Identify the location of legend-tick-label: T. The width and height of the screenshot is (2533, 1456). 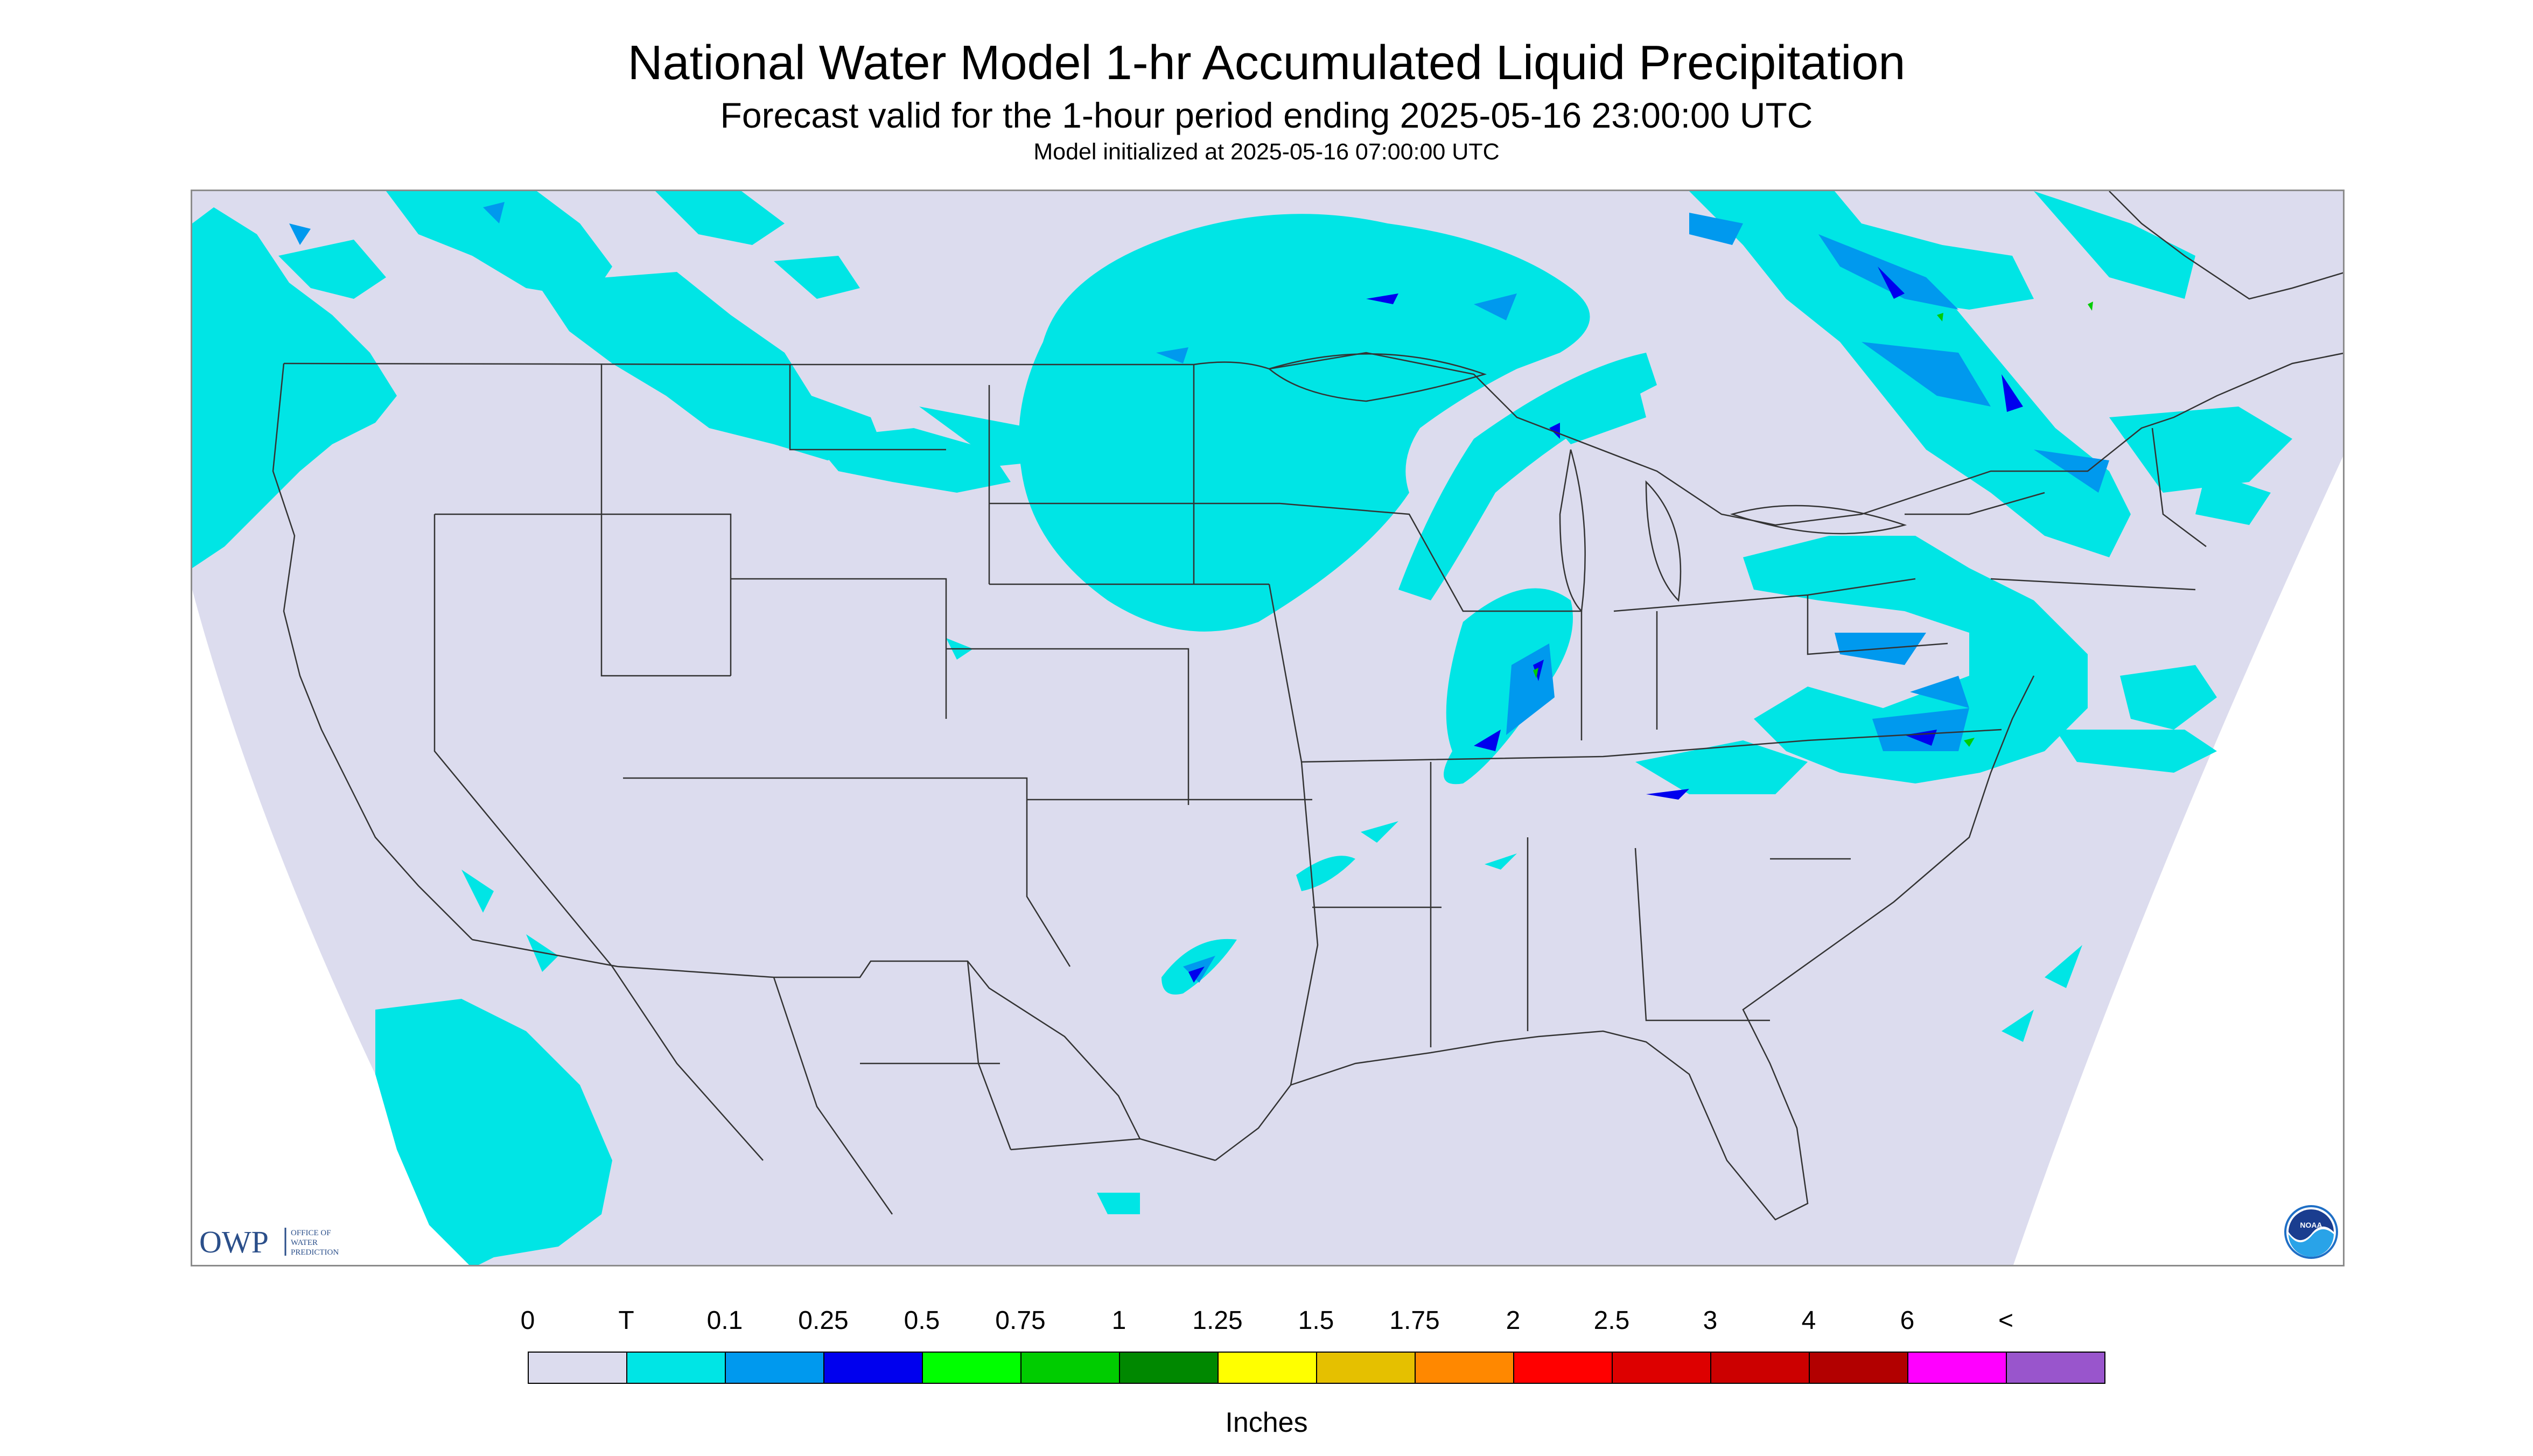
(626, 1320).